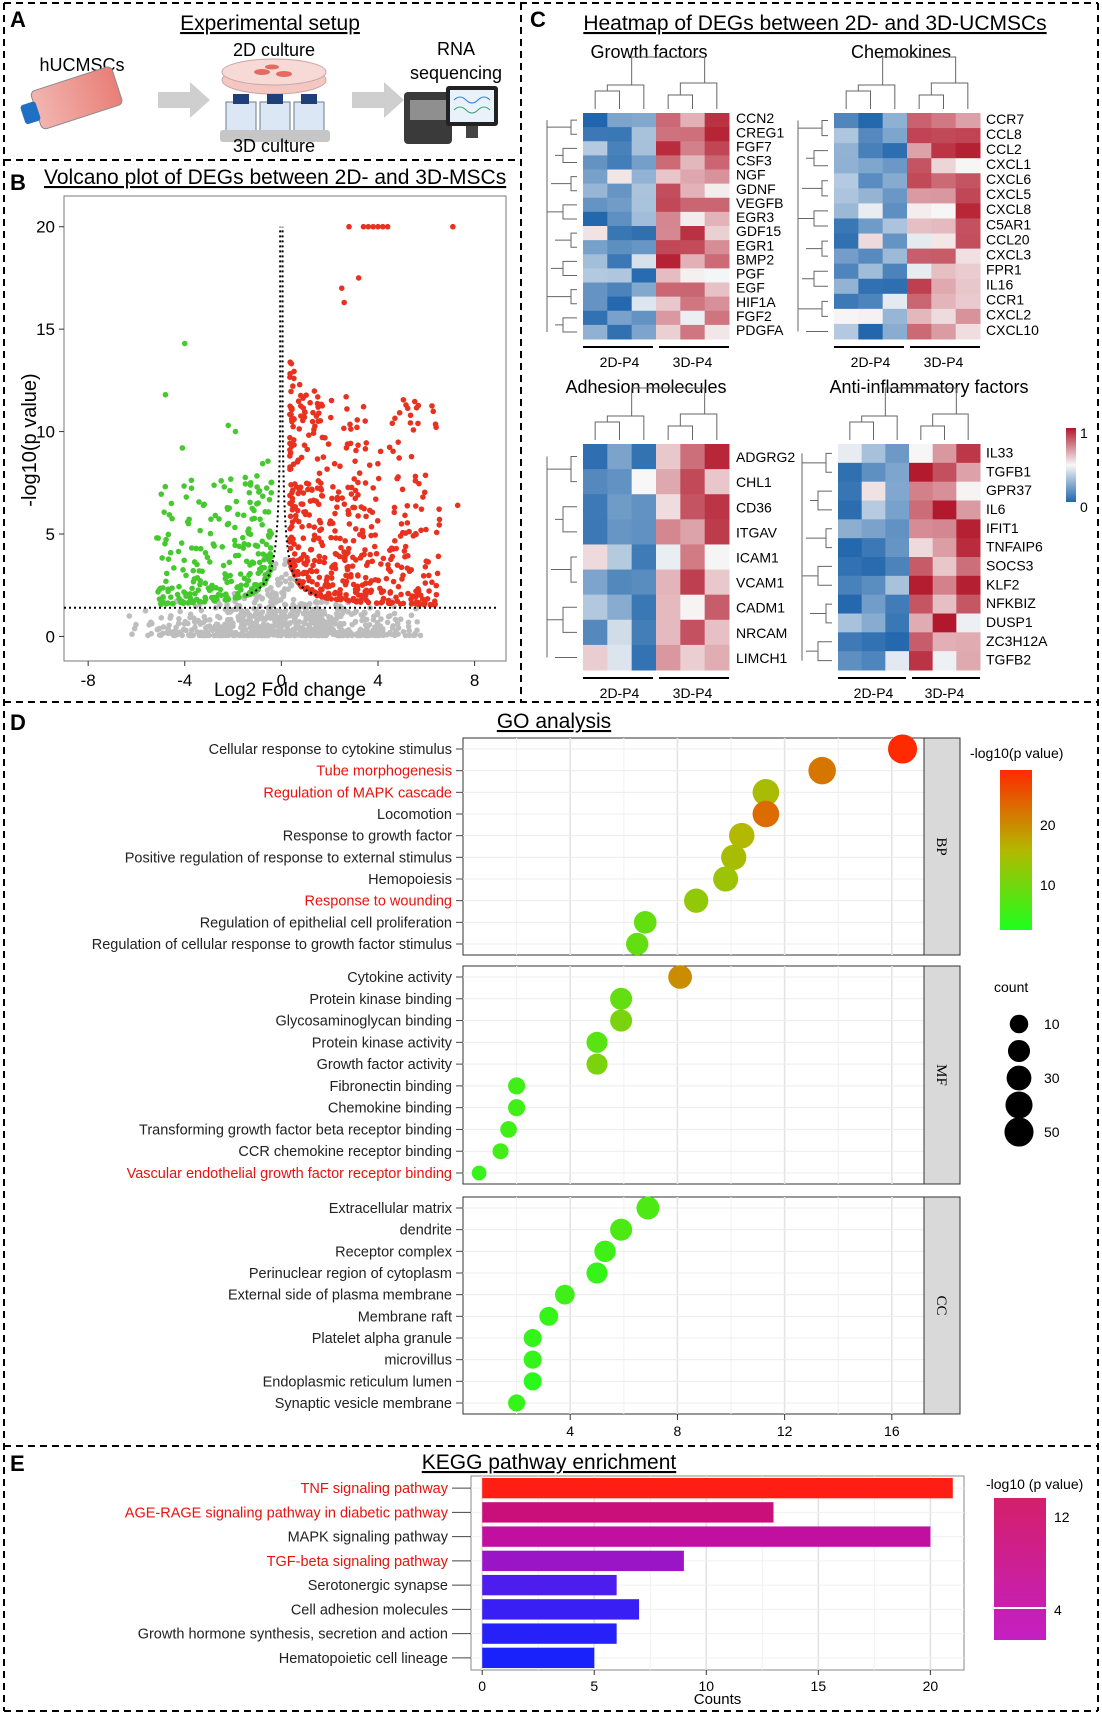  What do you see at coordinates (426, 1231) in the screenshot?
I see `go-term-label: dendrite` at bounding box center [426, 1231].